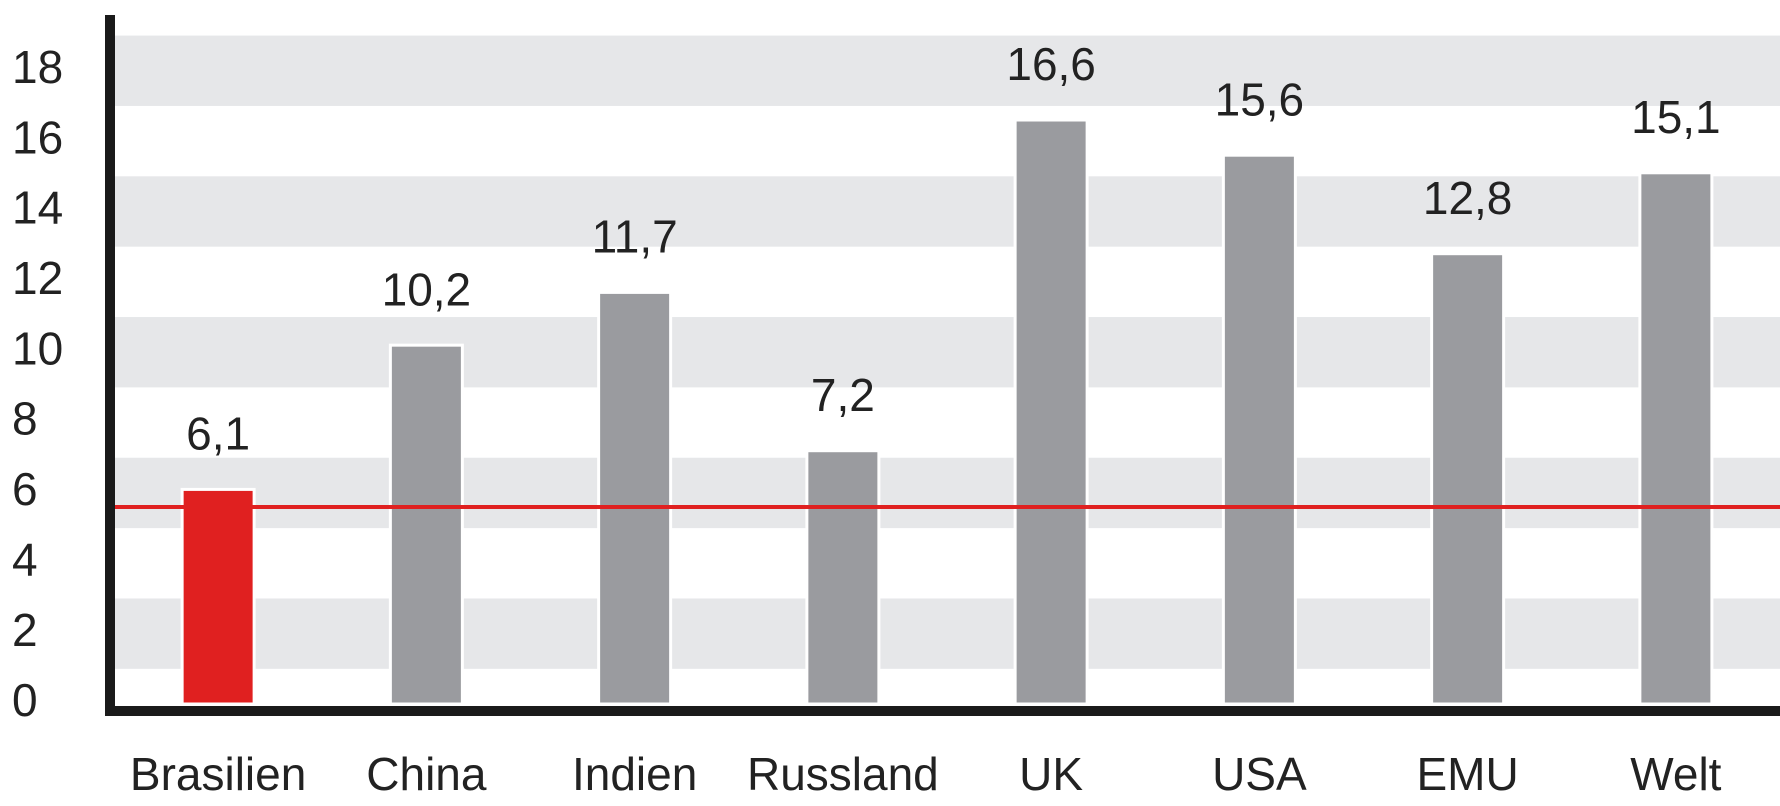 Image resolution: width=1780 pixels, height=806 pixels. I want to click on y-tick-label: 18, so click(37, 67).